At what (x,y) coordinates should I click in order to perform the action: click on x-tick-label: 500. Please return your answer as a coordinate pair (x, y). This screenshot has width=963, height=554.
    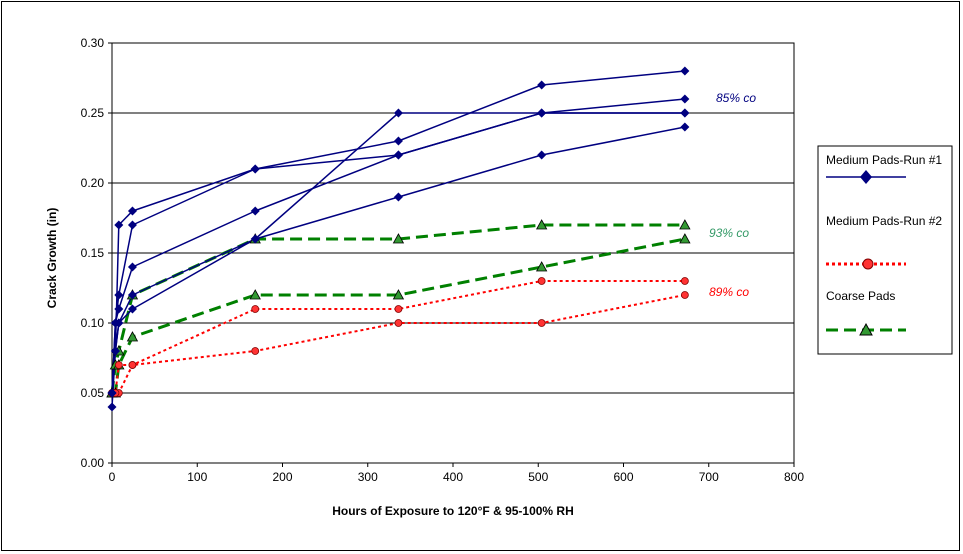
    Looking at the image, I should click on (538, 477).